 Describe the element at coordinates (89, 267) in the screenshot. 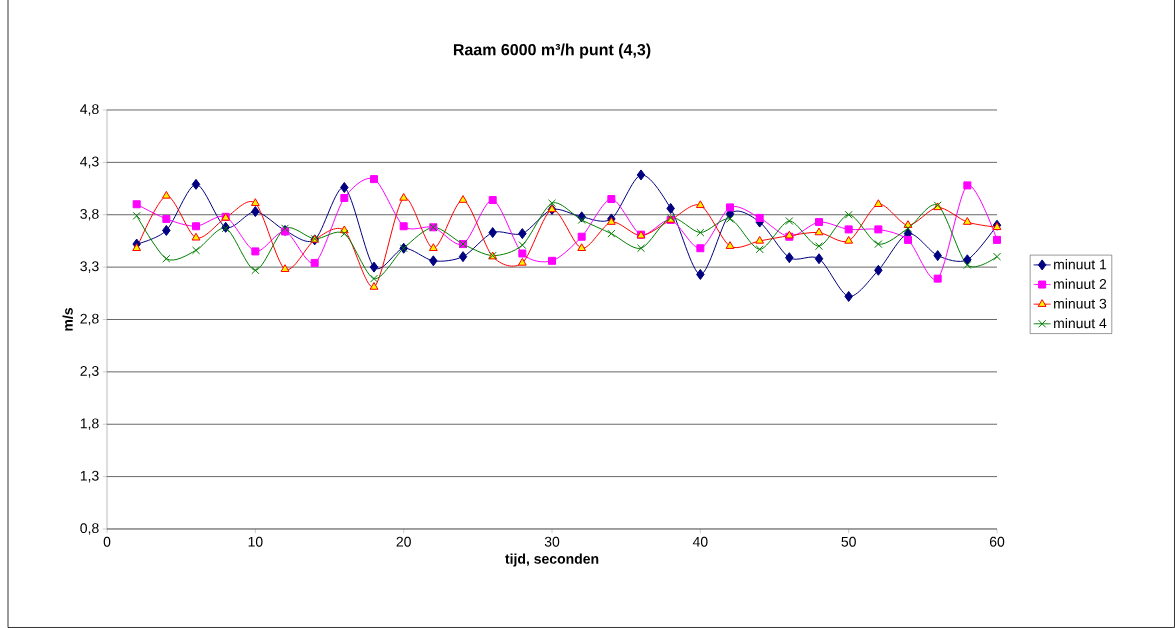

I see `y-tick-label: 3,3` at that location.